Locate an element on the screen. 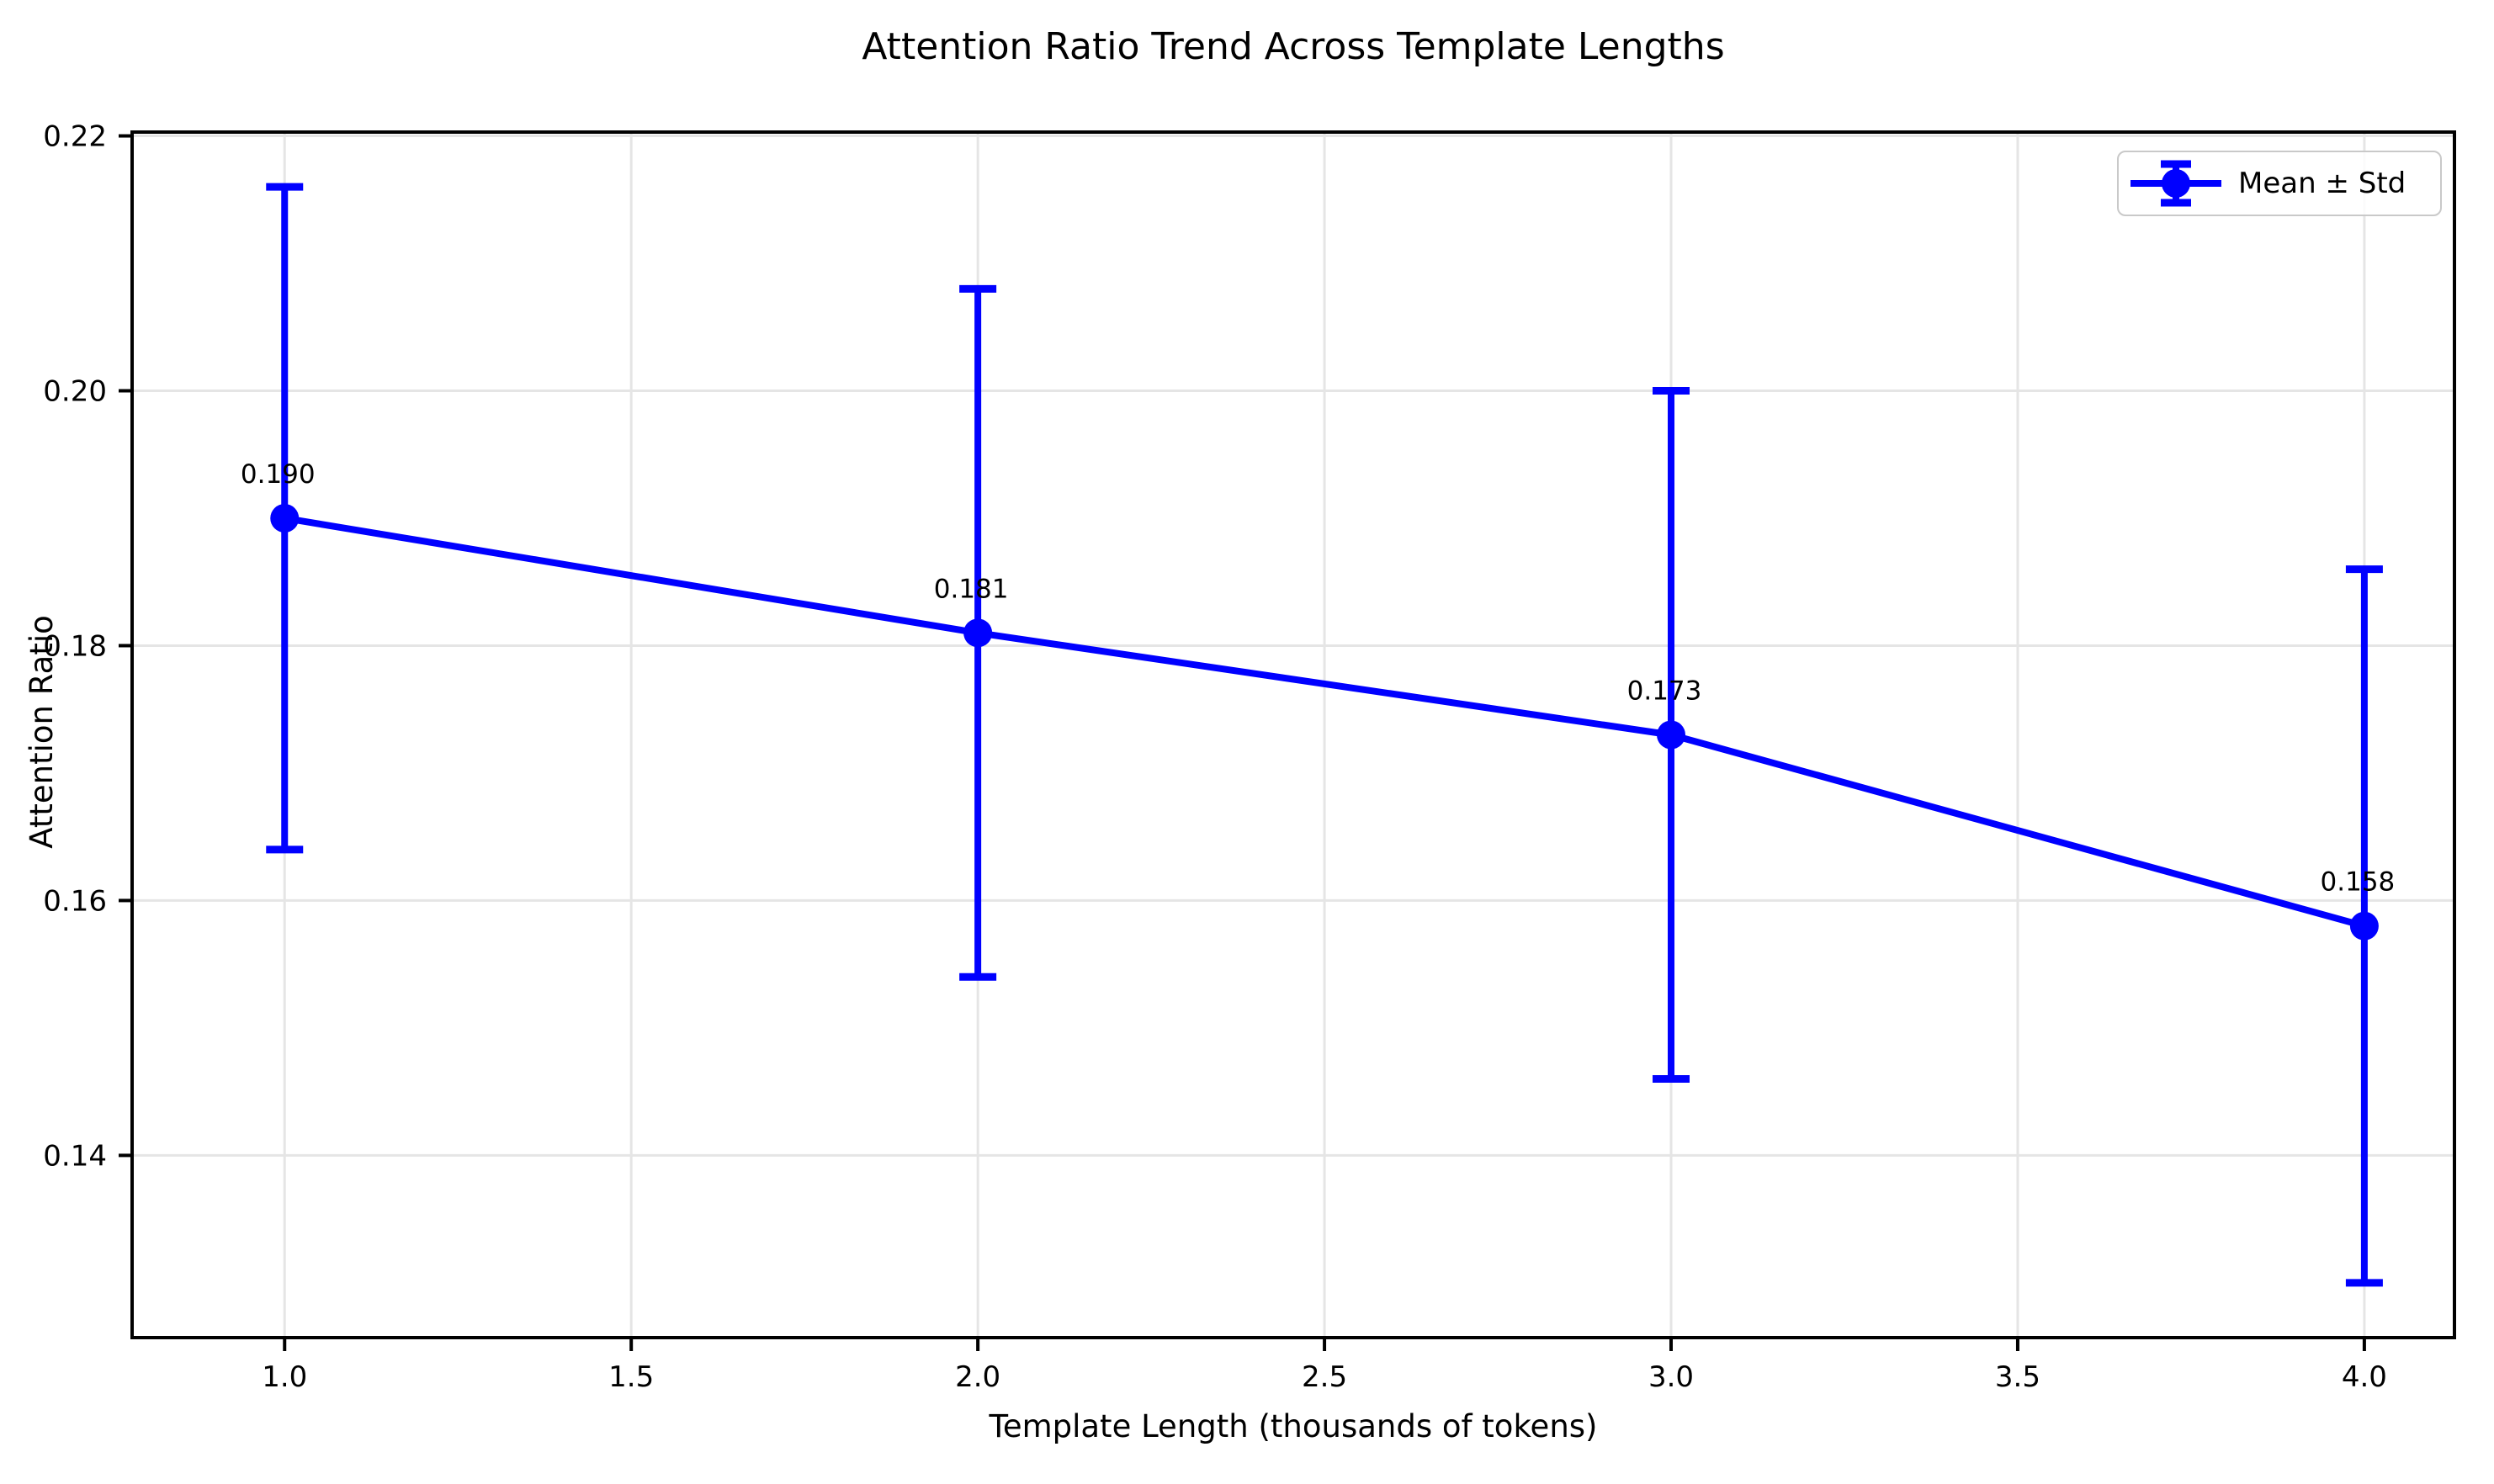 This screenshot has height=1484, width=2494. x-tick-label: 3.0 is located at coordinates (1671, 1377).